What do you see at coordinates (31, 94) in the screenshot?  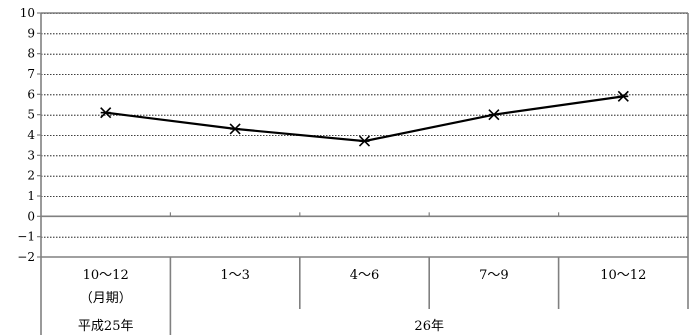 I see `y-tick-label: 6` at bounding box center [31, 94].